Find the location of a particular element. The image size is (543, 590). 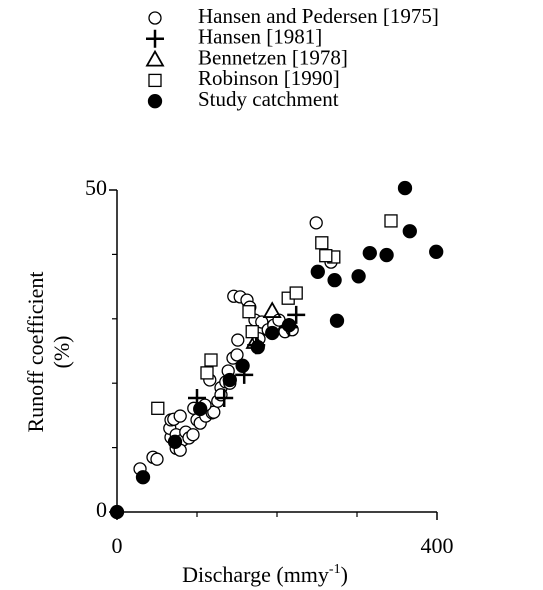

x-tick-label: 400 is located at coordinates (437, 545).